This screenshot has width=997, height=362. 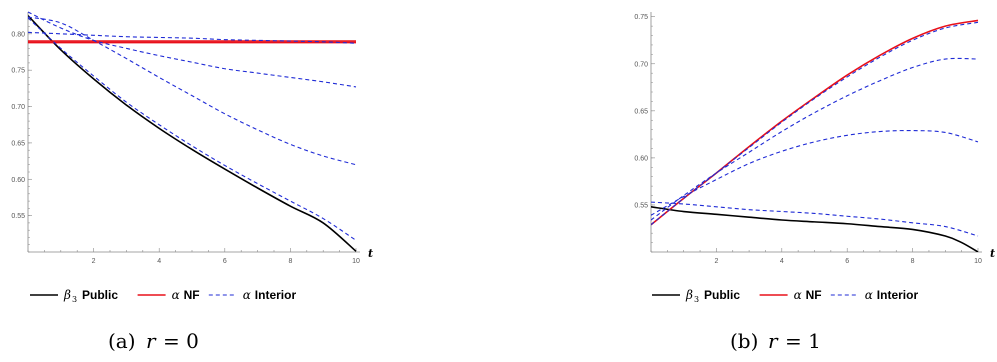 I want to click on caption-prefix: (b), so click(x=744, y=341).